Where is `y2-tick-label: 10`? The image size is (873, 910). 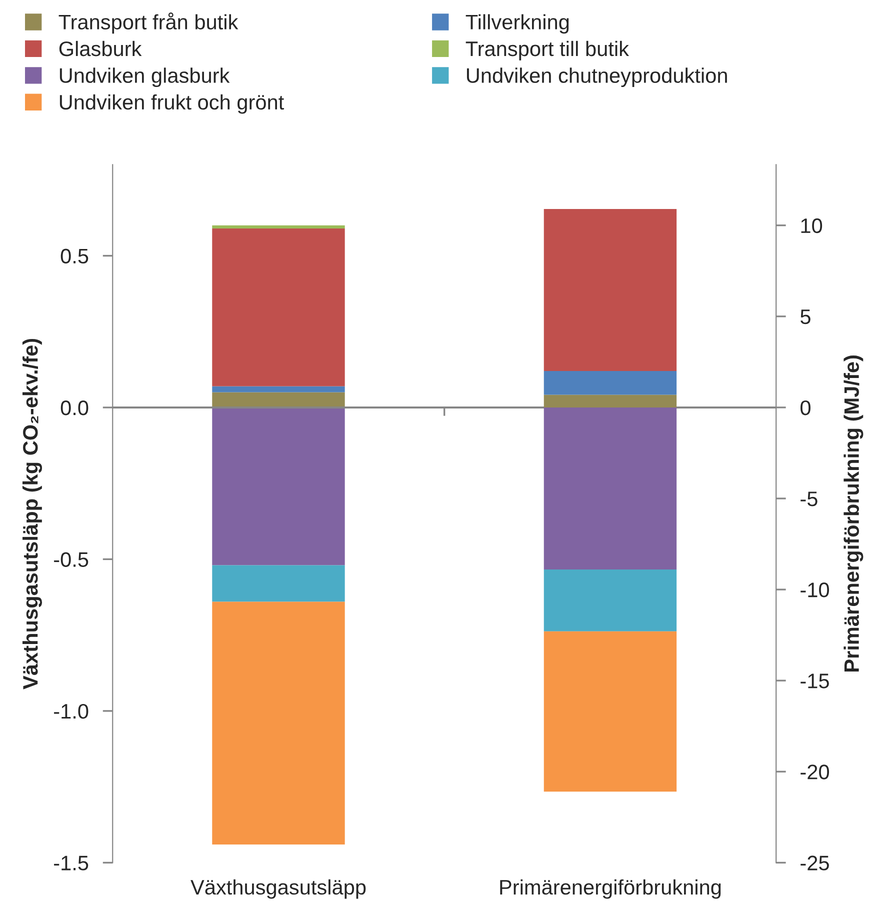
y2-tick-label: 10 is located at coordinates (811, 226).